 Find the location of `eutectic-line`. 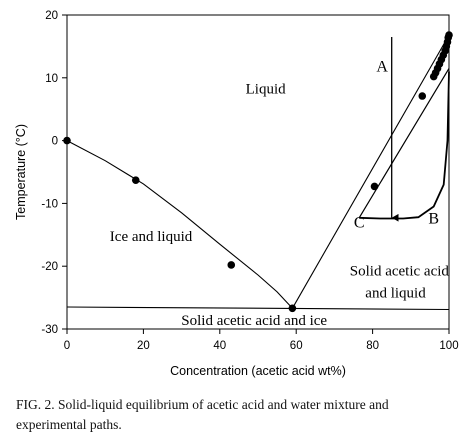

eutectic-line is located at coordinates (258, 308).